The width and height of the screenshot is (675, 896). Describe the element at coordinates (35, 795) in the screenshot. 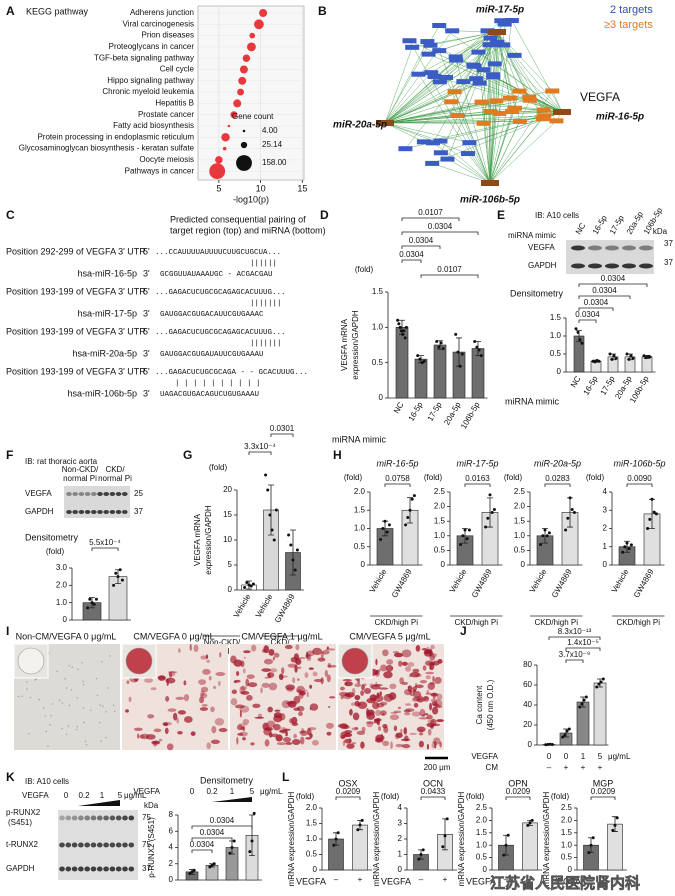

I see `dose-row: VEGFA` at that location.